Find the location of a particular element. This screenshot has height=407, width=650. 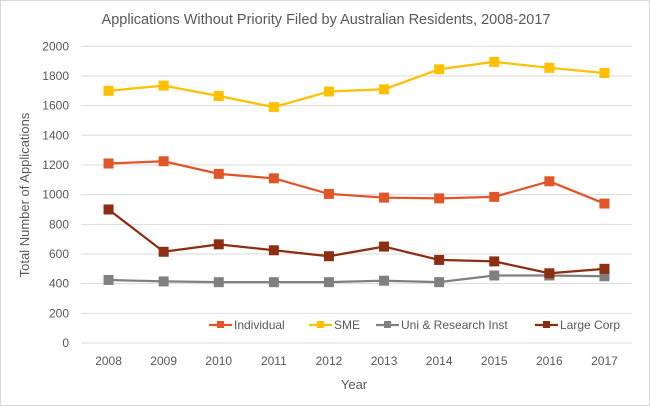

series-sme is located at coordinates (356, 84).